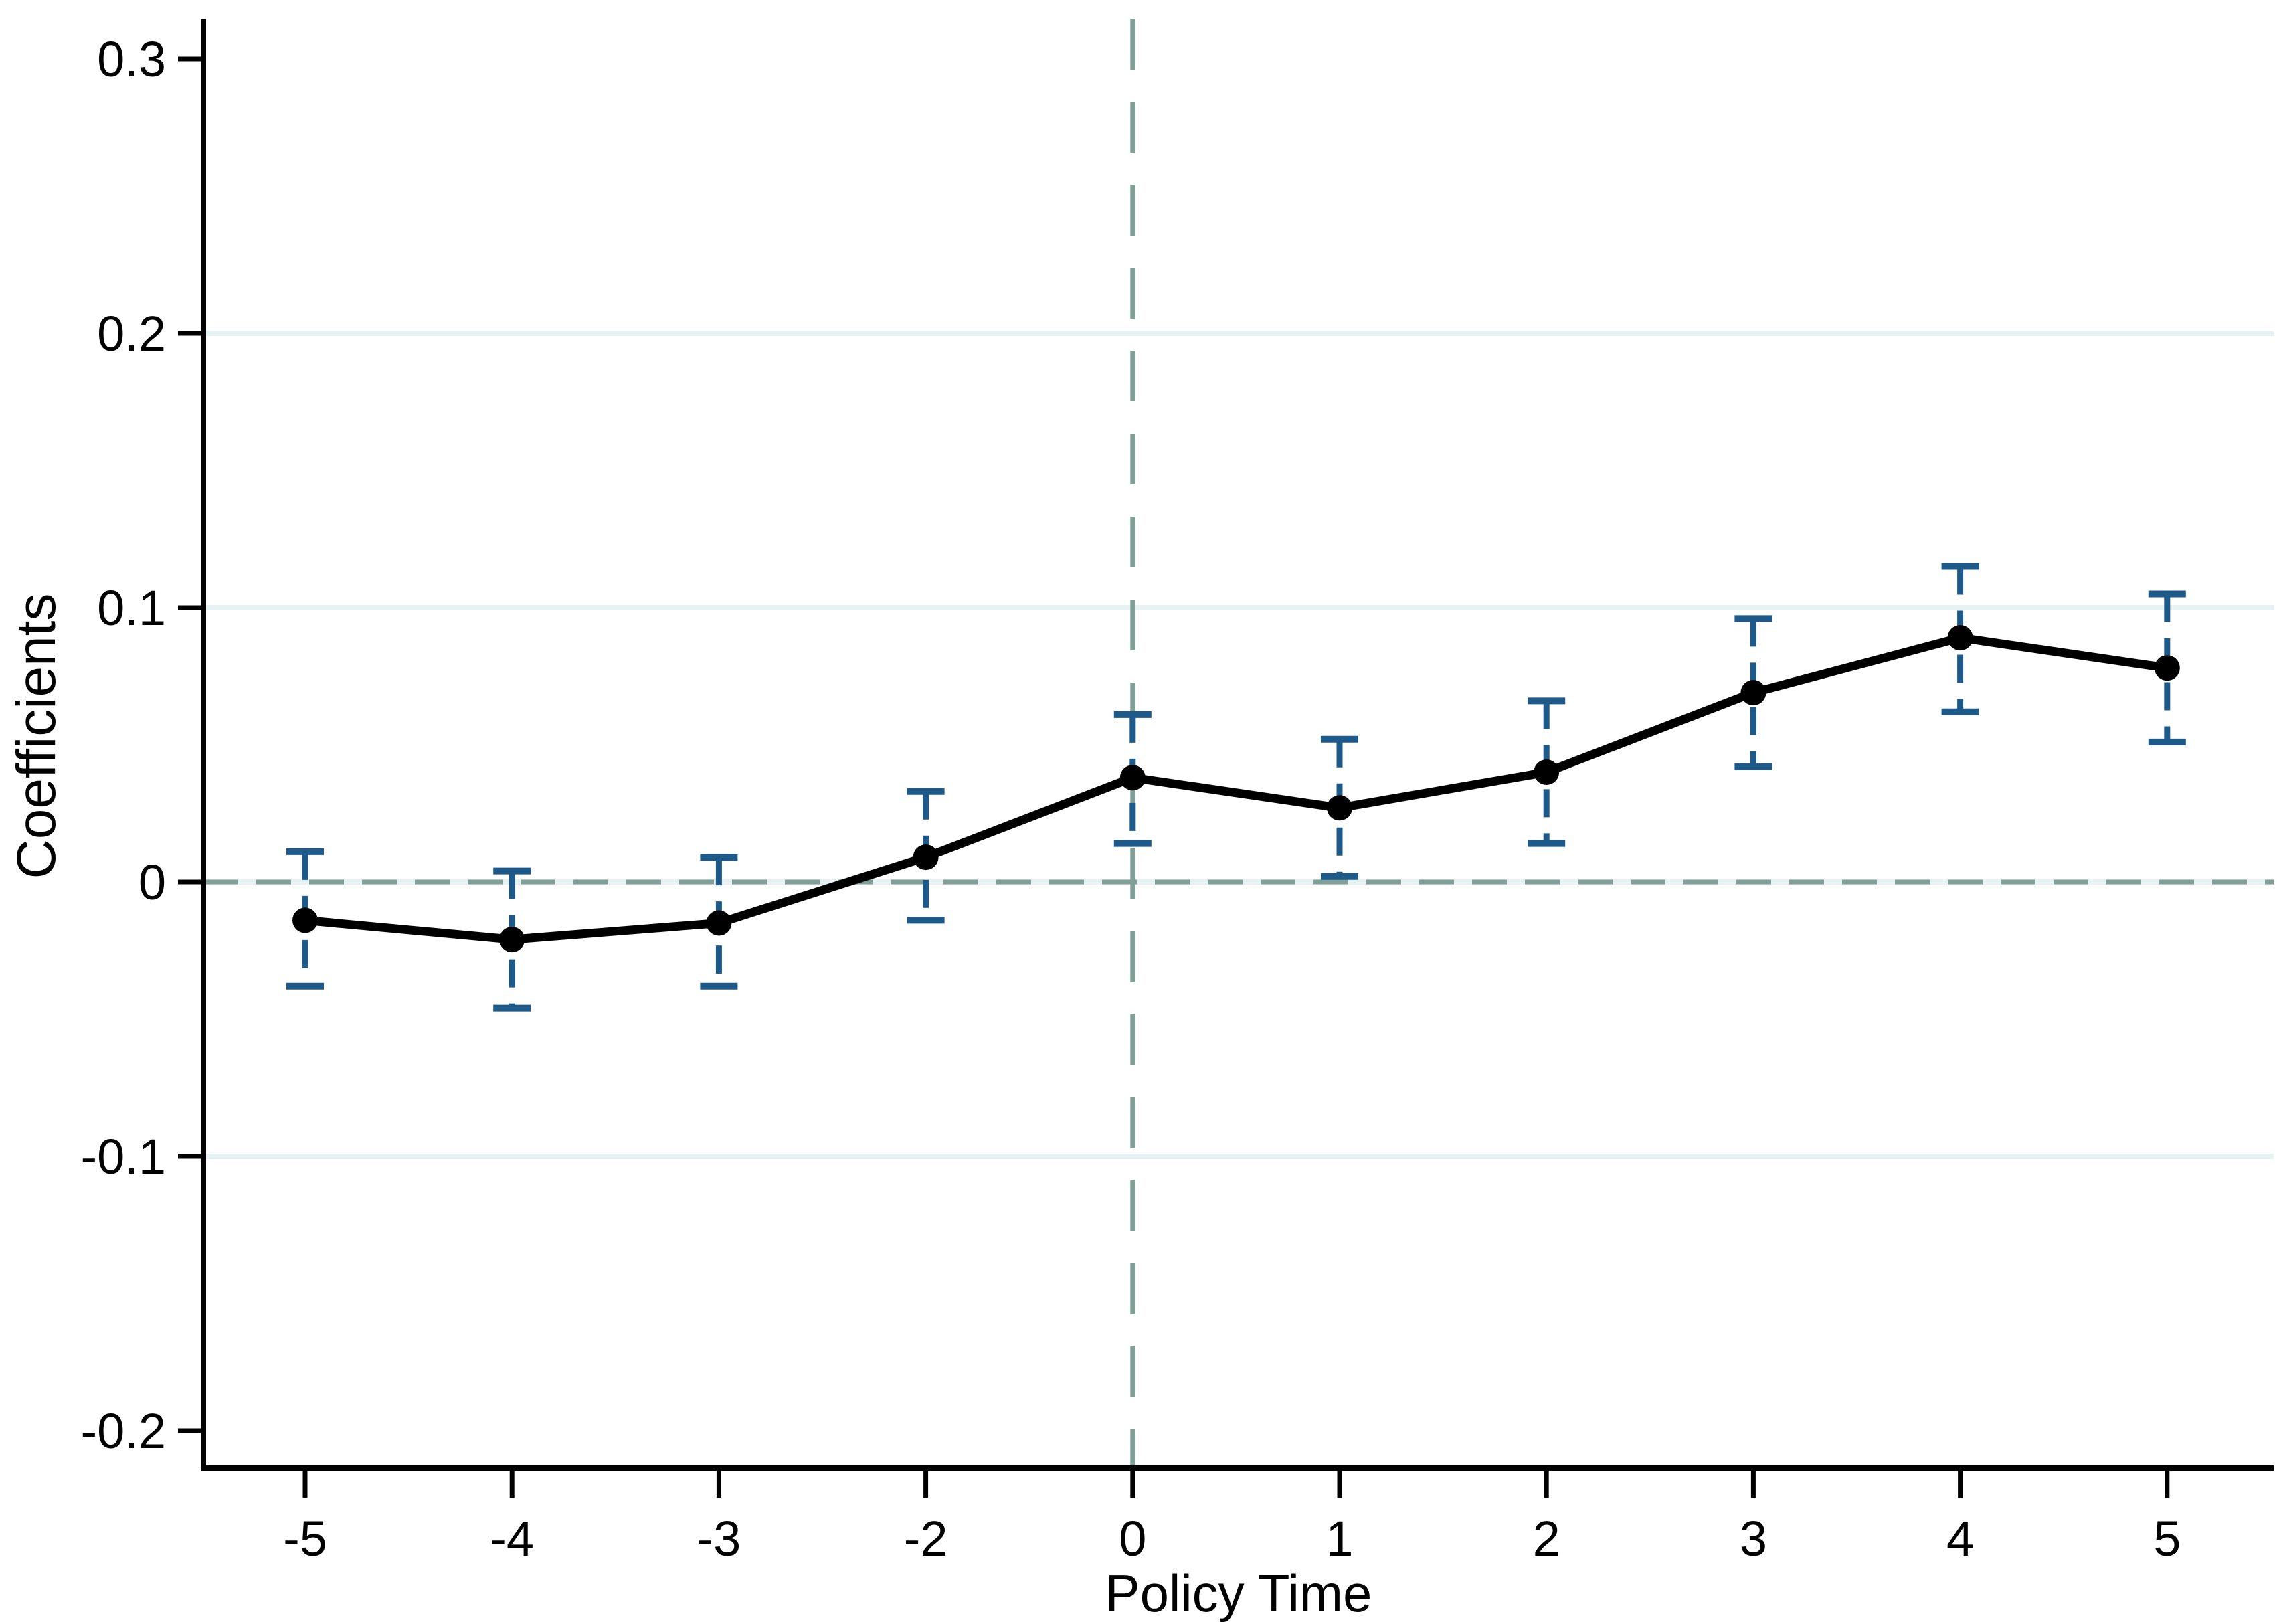 This screenshot has height=1624, width=2277. Describe the element at coordinates (1753, 1538) in the screenshot. I see `x-tick-label: 3` at that location.